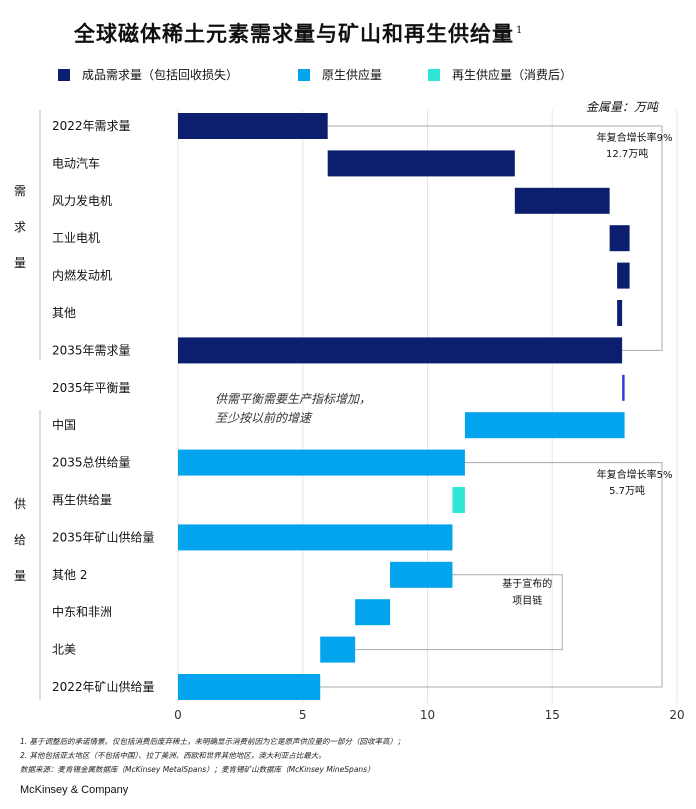 This screenshot has width=696, height=809. Describe the element at coordinates (103, 687) in the screenshot. I see `category-label-15: 2022年矿山供给量` at that location.